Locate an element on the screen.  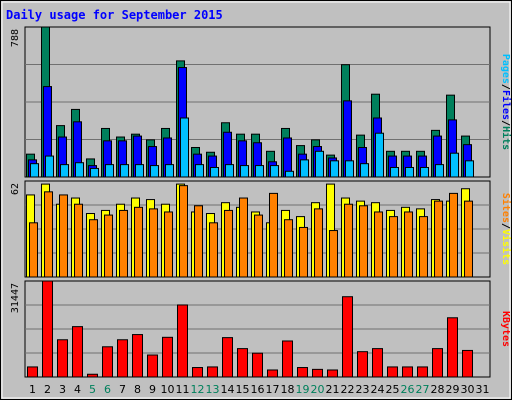
day-label: 25 is located at coordinates (393, 389).